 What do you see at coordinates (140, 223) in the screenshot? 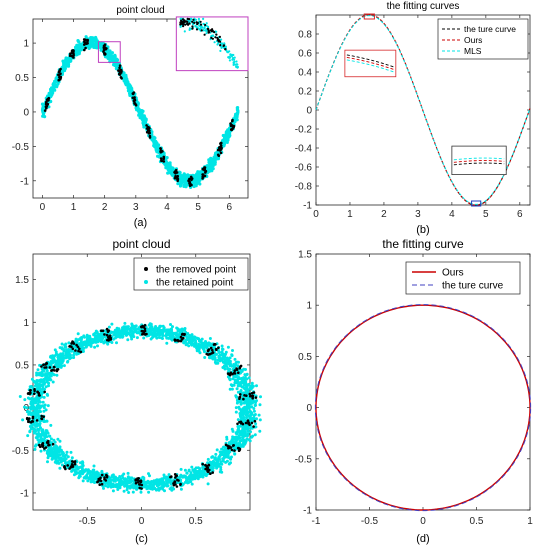
I see `panel-caption: (a)` at bounding box center [140, 223].